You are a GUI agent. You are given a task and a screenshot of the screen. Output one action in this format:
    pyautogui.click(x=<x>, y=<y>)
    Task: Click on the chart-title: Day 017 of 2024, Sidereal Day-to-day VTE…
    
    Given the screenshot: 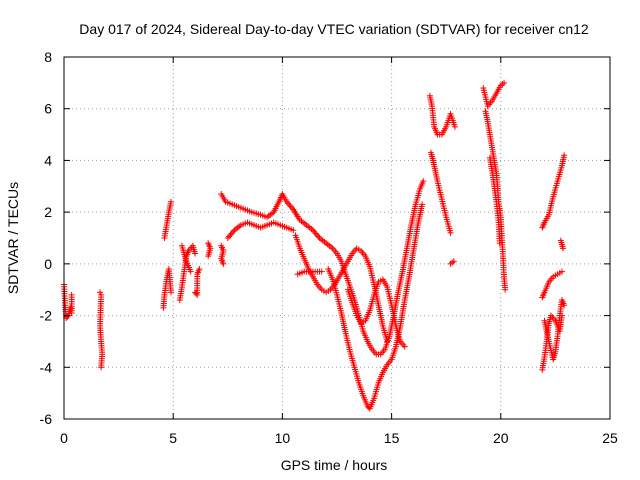 What is the action you would take?
    pyautogui.click(x=334, y=29)
    